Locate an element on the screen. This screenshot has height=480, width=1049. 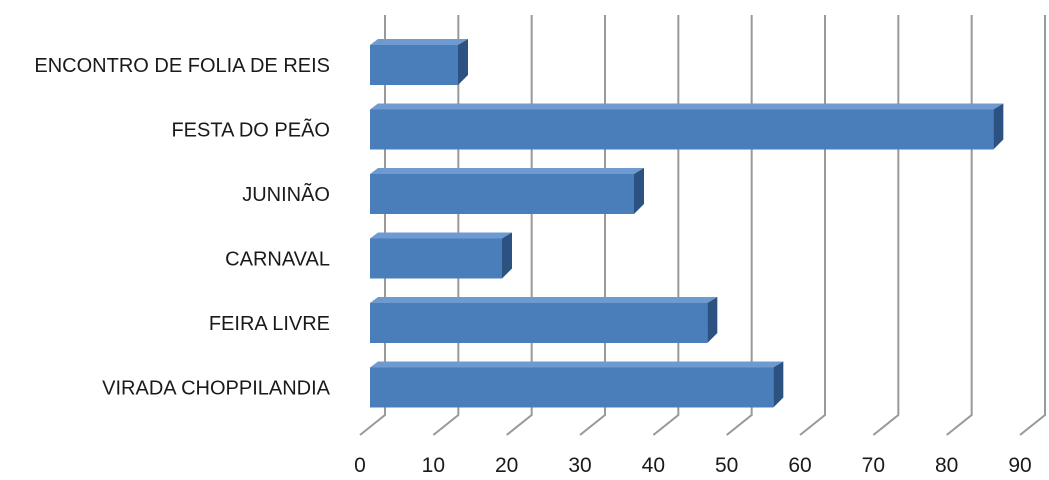
category-label: FESTA DO PEÃO is located at coordinates (250, 130).